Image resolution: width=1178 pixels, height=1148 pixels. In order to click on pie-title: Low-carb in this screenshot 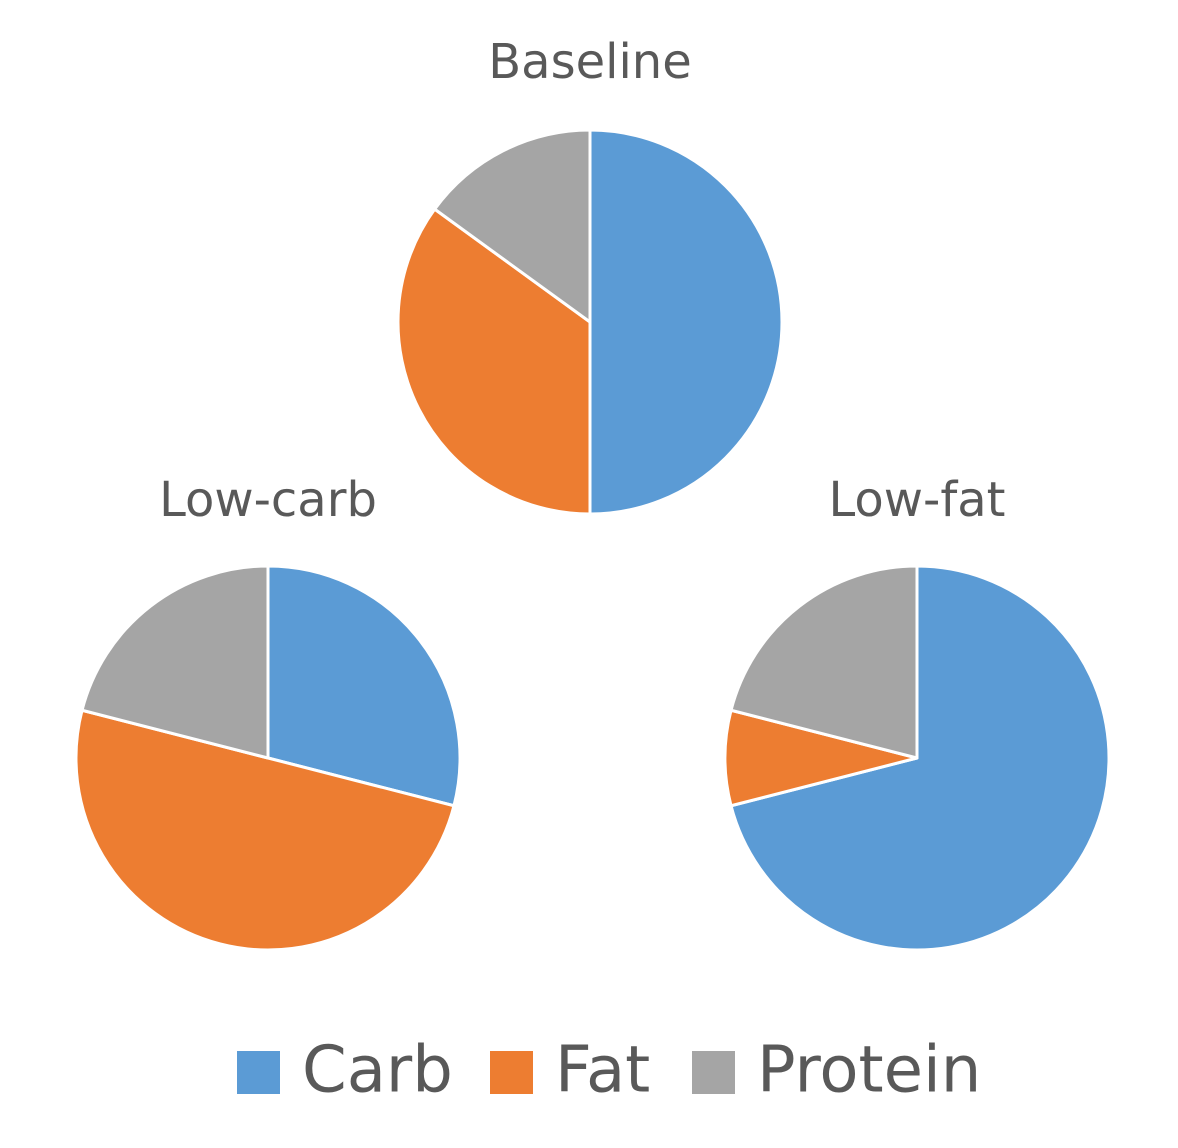, I will do `click(268, 500)`.